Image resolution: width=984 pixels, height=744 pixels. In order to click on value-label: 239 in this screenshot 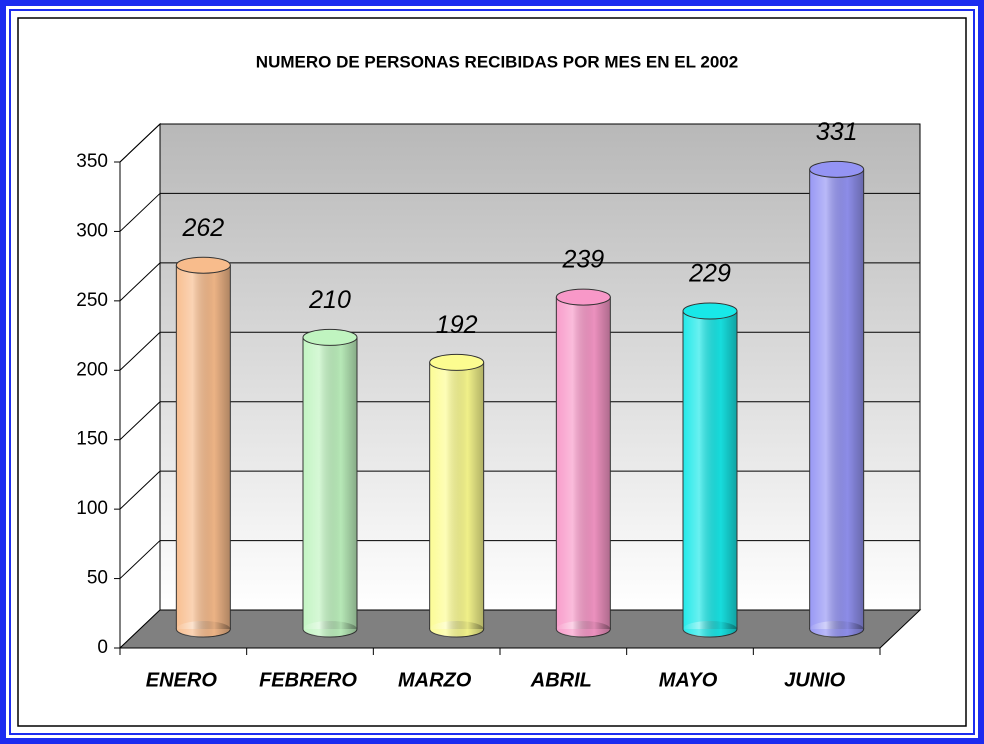, I will do `click(582, 260)`.